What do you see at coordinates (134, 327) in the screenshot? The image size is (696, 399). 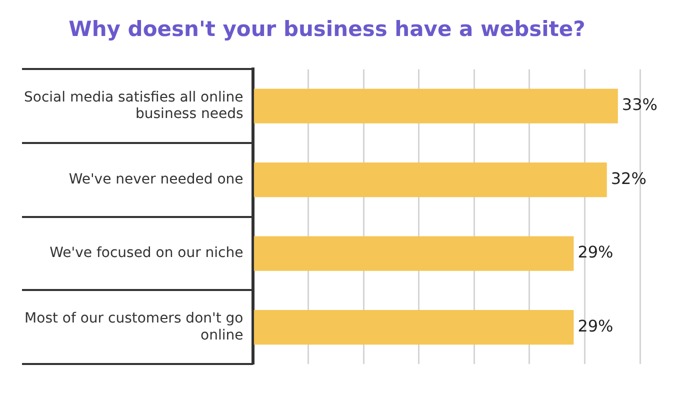 I see `y-tick-label: Most of our customers don't go online` at bounding box center [134, 327].